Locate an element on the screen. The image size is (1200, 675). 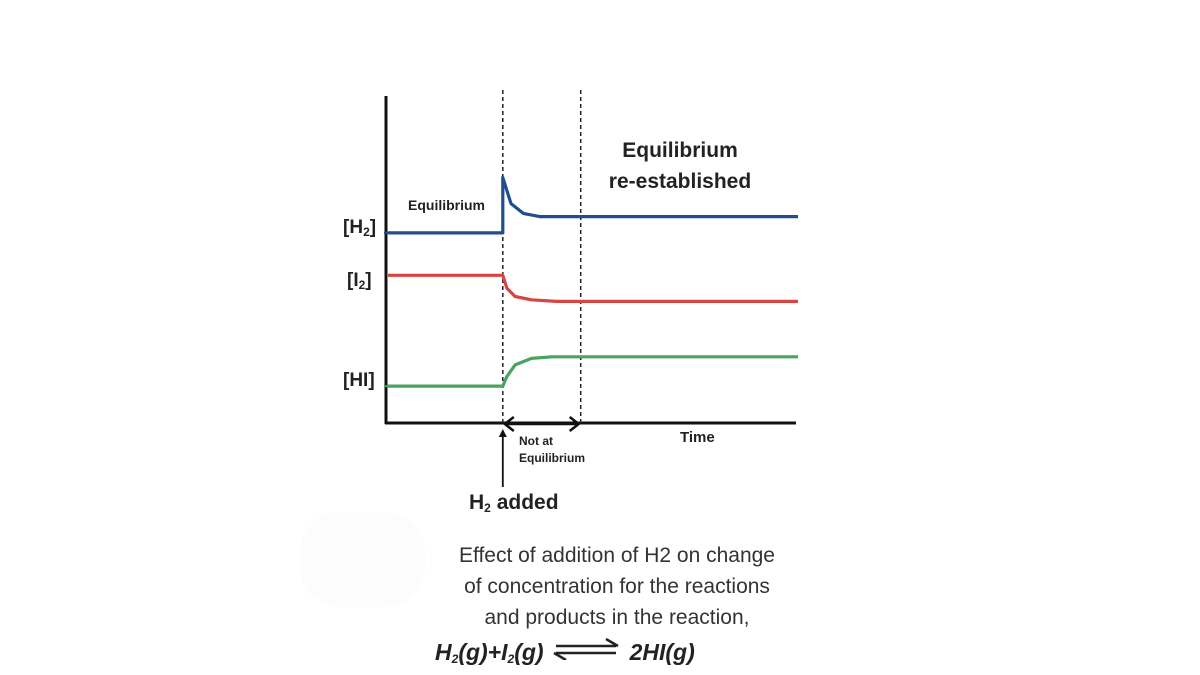
h2-added-arrow-head-icon is located at coordinates (502, 433).